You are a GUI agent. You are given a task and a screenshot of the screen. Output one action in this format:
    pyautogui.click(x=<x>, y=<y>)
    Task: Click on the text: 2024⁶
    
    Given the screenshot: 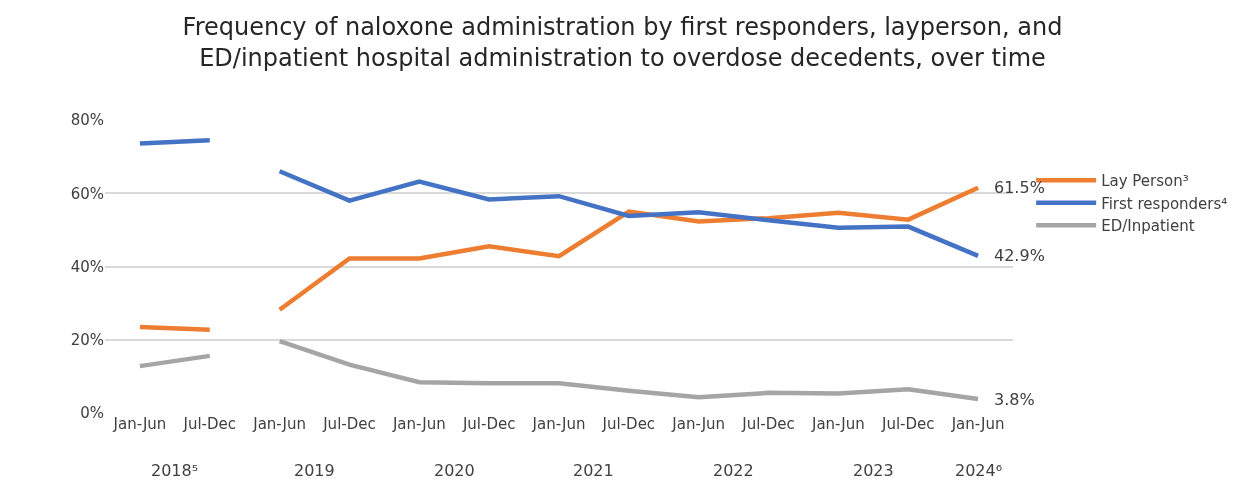 What is the action you would take?
    pyautogui.click(x=979, y=470)
    